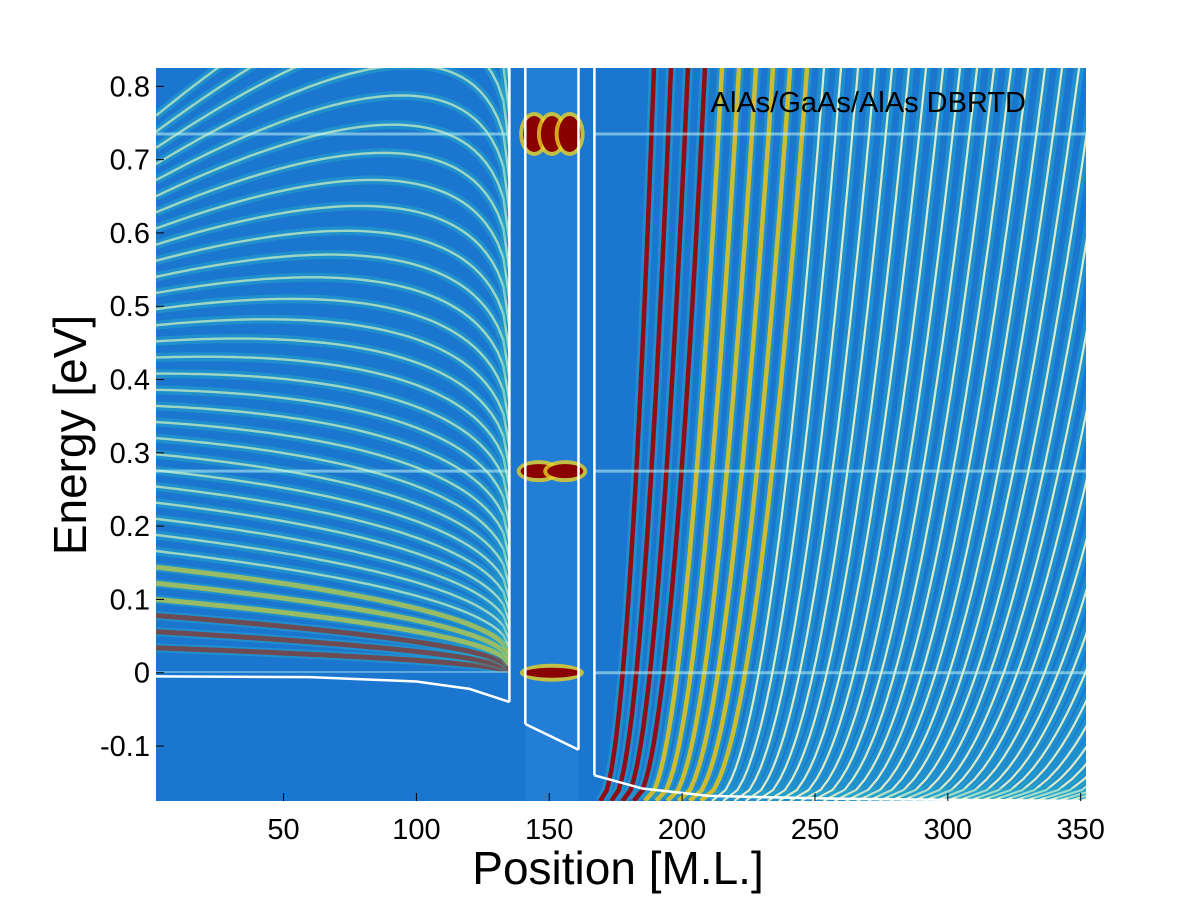  I want to click on x-tick-label: 200, so click(682, 830).